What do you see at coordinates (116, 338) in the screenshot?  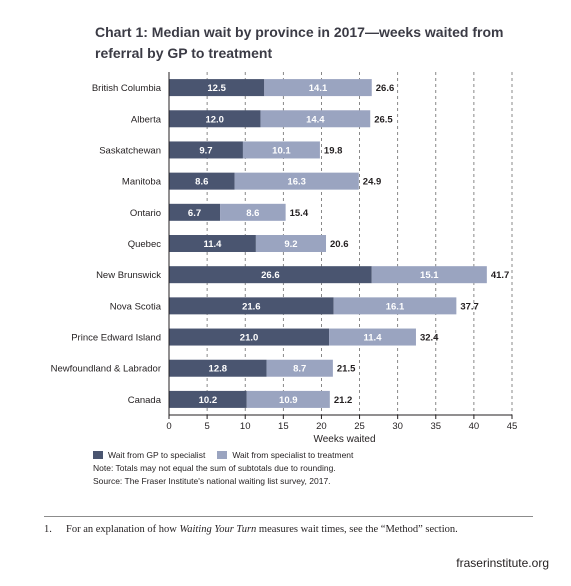 I see `category-label: Prince Edward Island` at bounding box center [116, 338].